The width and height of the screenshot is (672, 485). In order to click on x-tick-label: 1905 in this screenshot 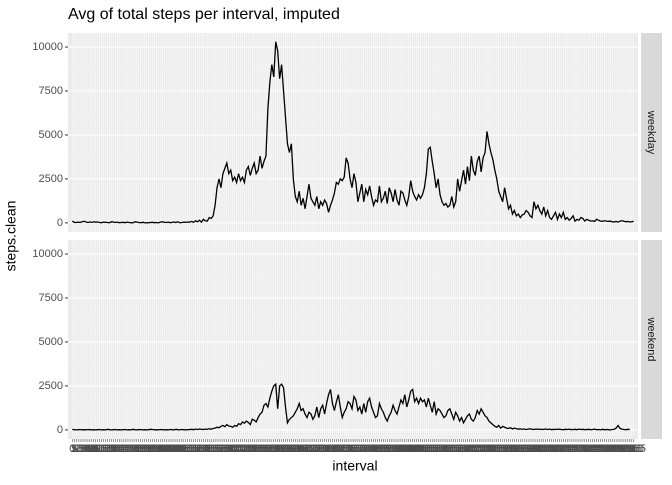, I will do `click(520, 449)`.